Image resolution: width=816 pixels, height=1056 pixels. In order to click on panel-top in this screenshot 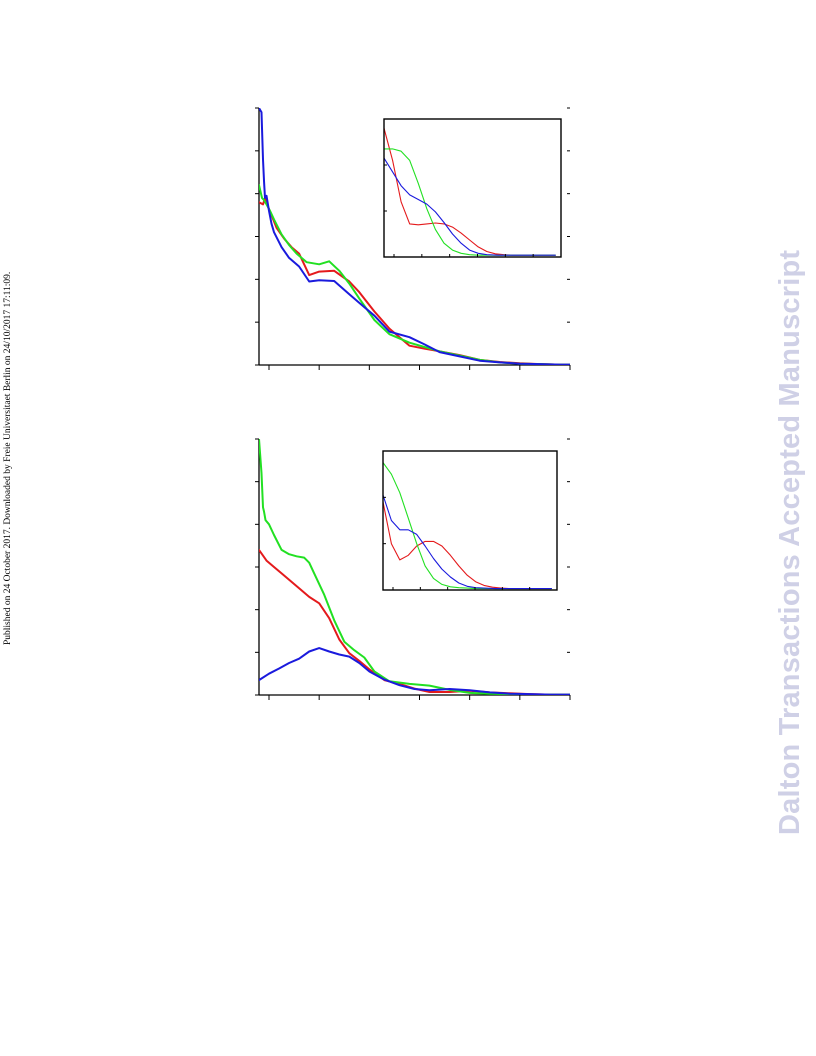, I will do `click(413, 238)`.